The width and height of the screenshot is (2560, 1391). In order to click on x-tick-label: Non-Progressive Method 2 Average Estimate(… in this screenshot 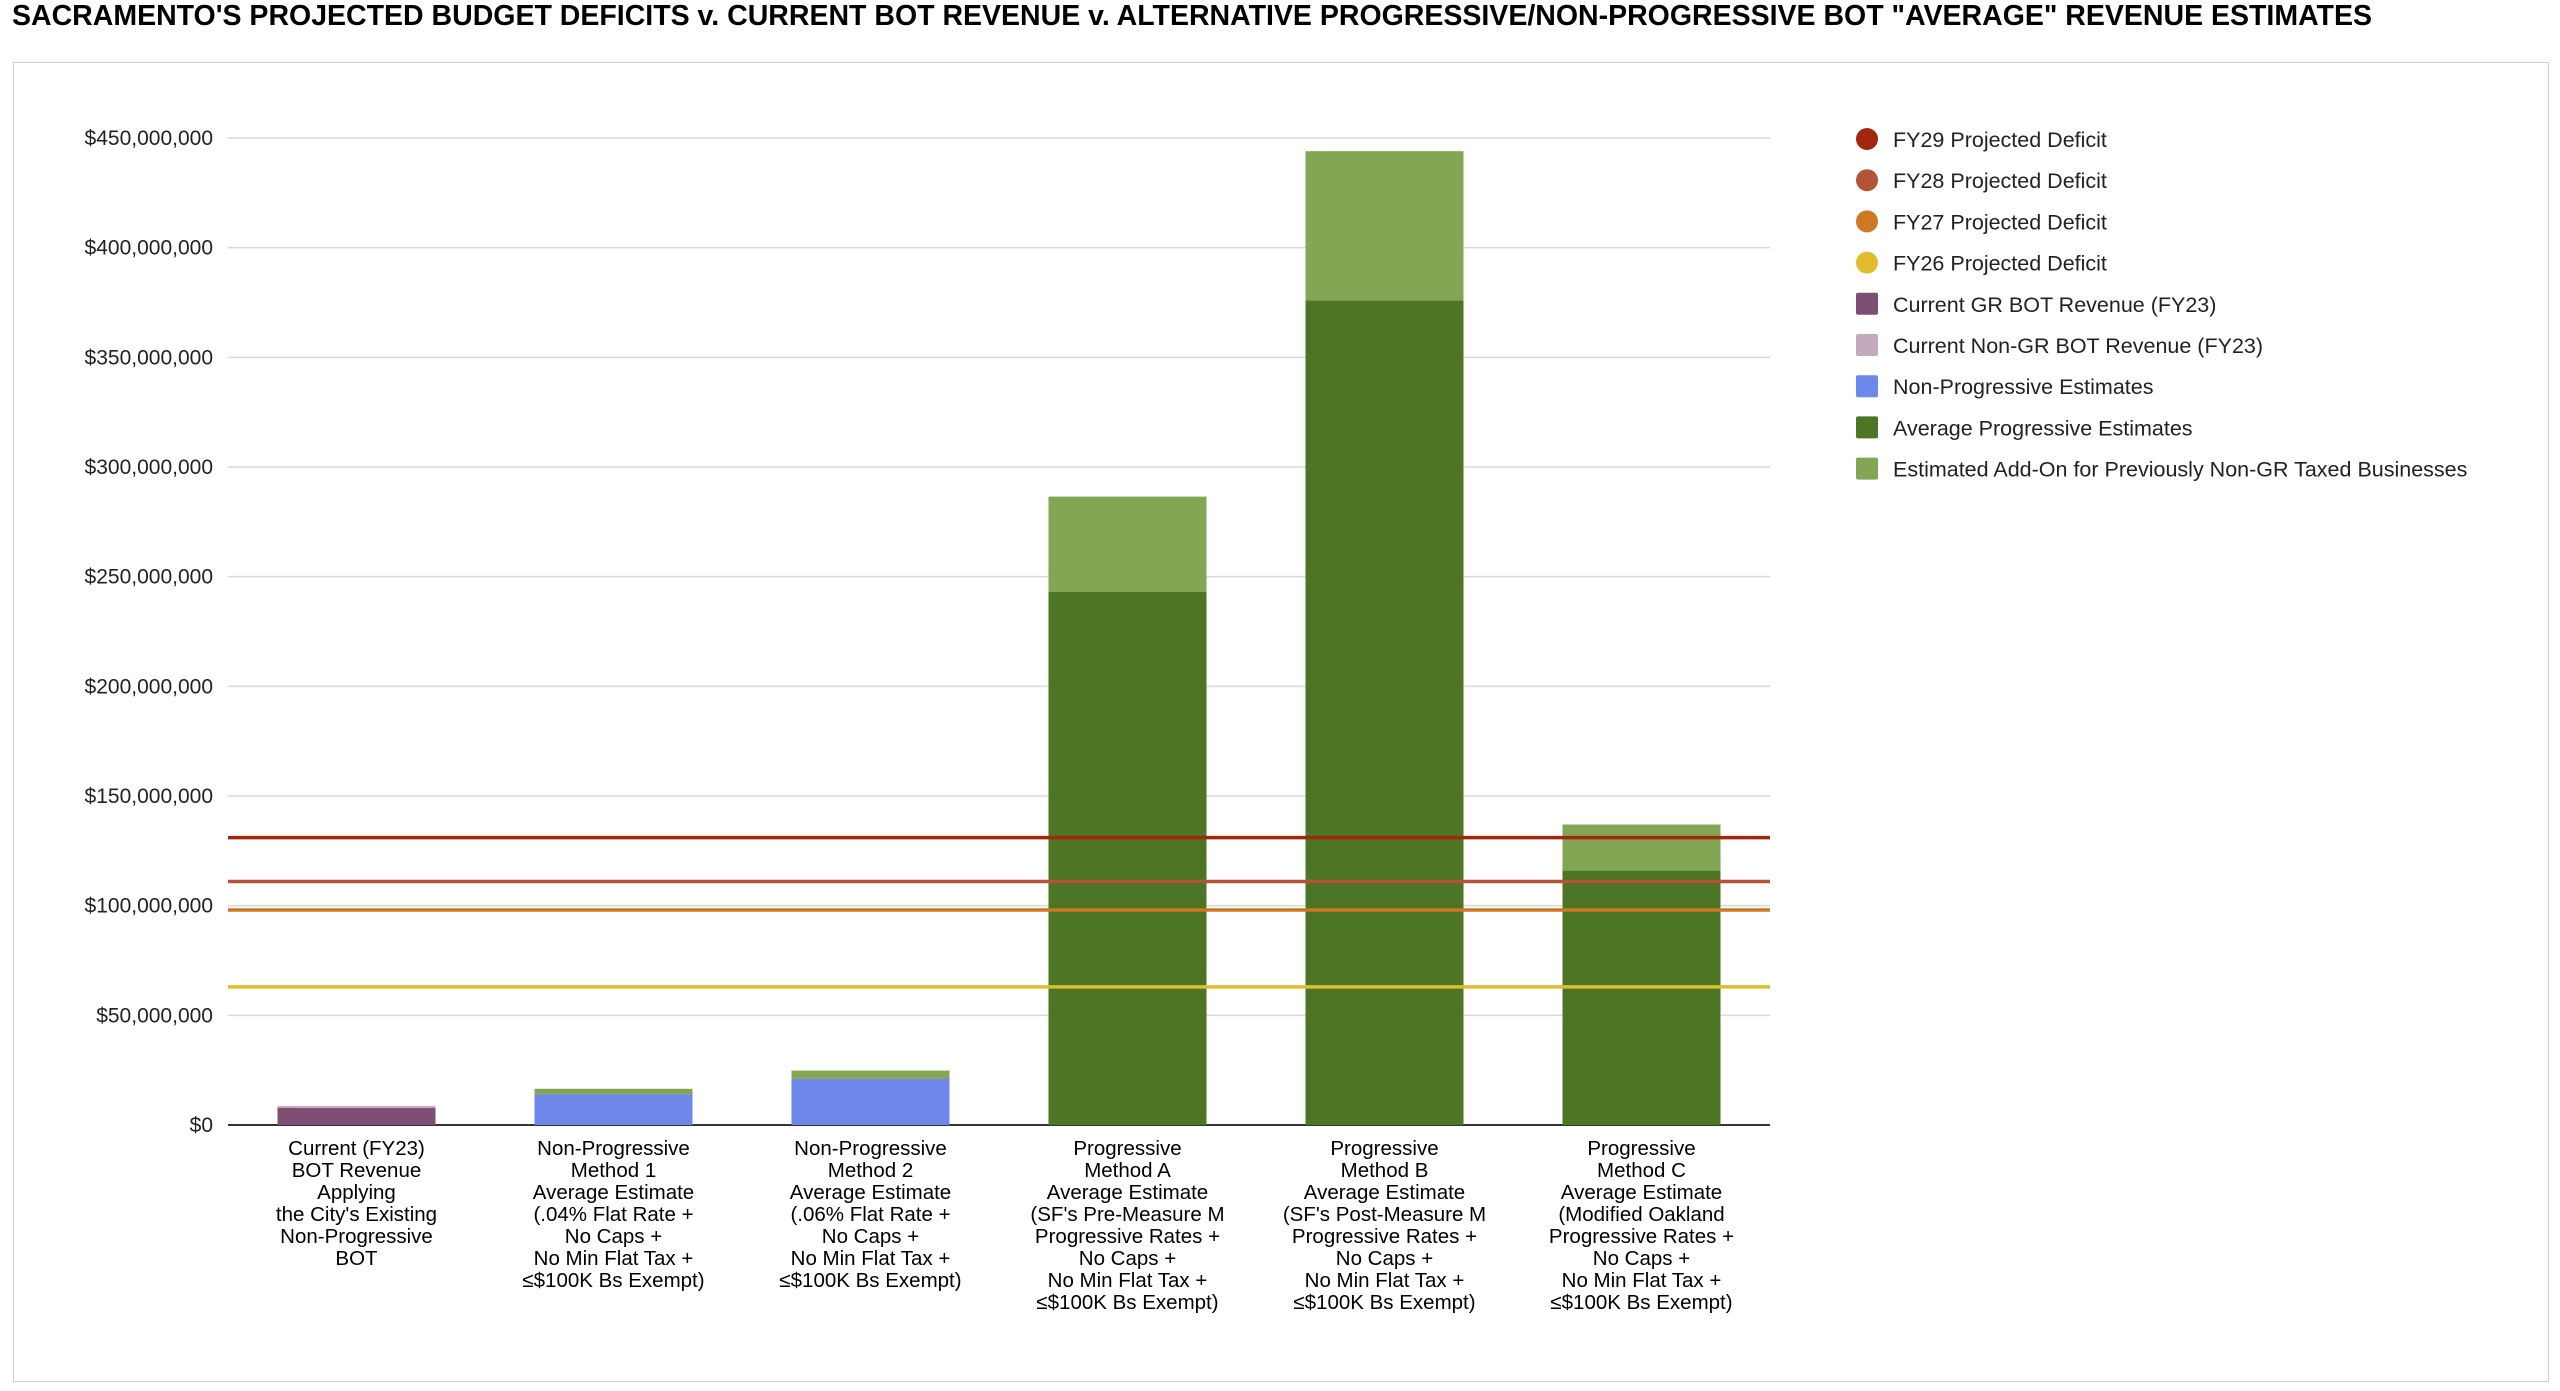, I will do `click(870, 1214)`.